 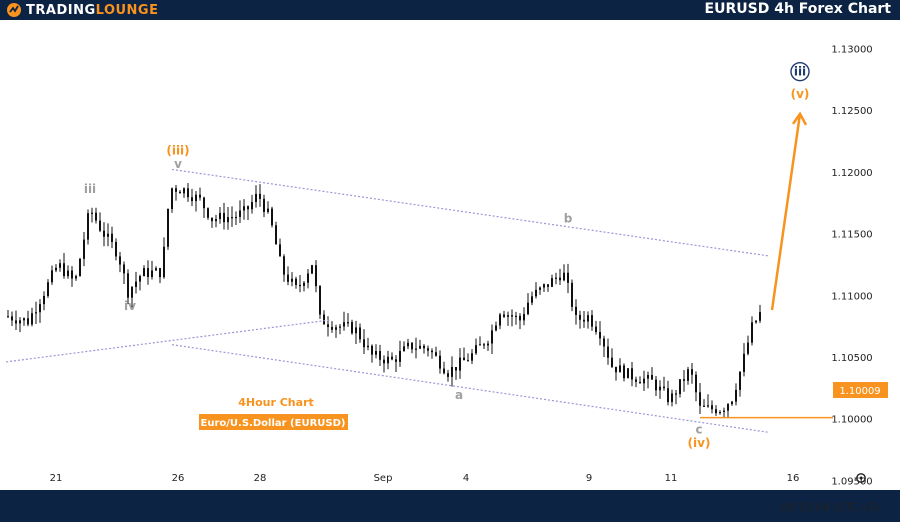 I want to click on logo-mark-icon, so click(x=14, y=10).